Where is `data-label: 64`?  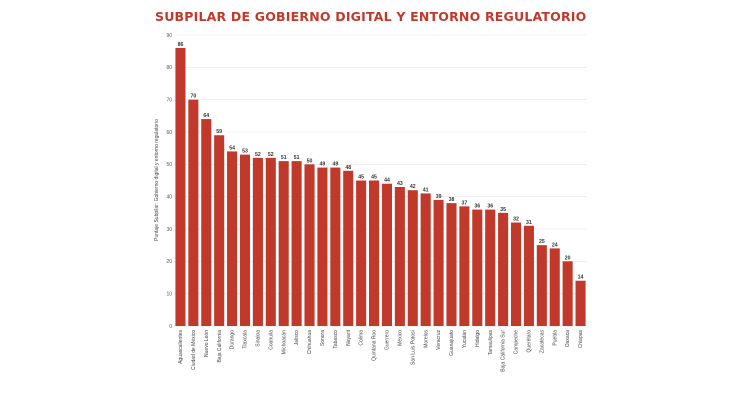 data-label: 64 is located at coordinates (206, 116).